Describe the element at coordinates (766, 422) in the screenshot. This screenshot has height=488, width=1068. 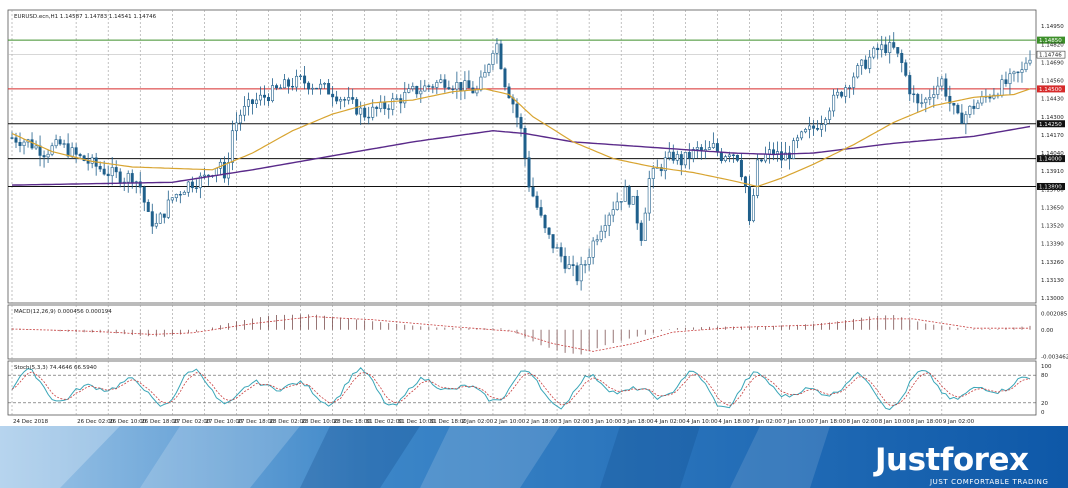
I see `x-tick-label: 7 Jan 02:00` at that location.